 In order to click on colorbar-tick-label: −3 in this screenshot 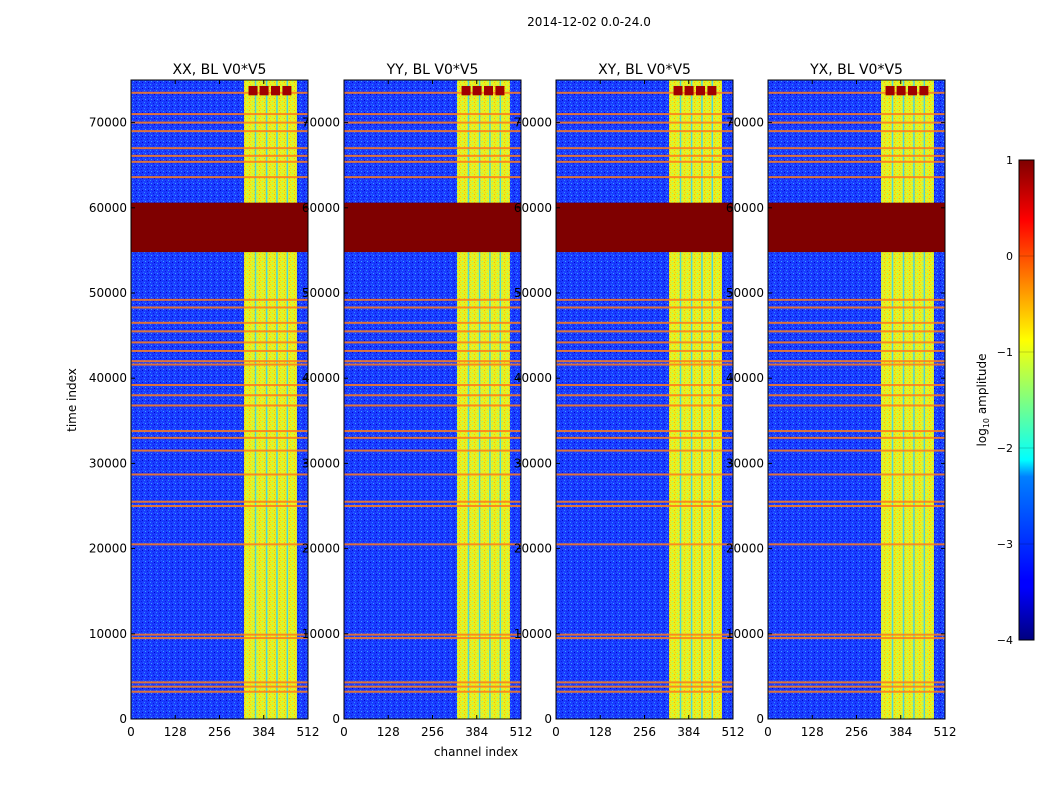, I will do `click(1005, 544)`.